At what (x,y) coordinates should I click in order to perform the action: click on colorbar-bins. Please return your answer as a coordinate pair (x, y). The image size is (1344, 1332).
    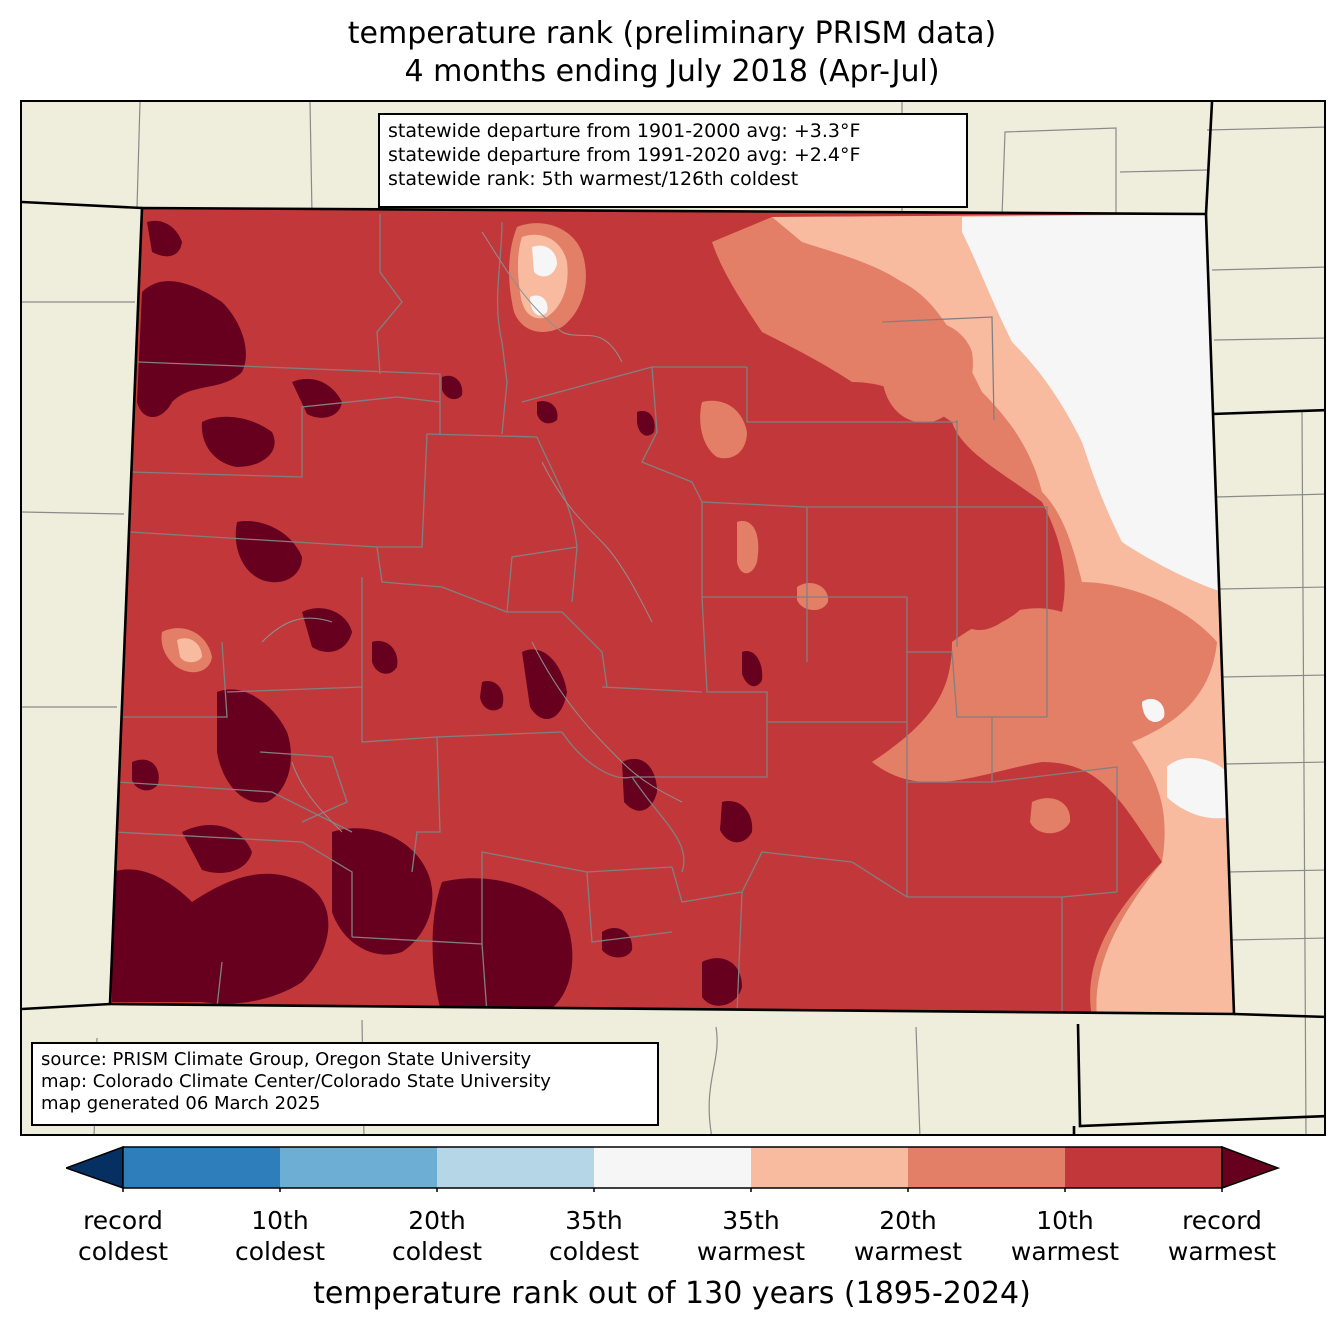
    Looking at the image, I should click on (673, 1167).